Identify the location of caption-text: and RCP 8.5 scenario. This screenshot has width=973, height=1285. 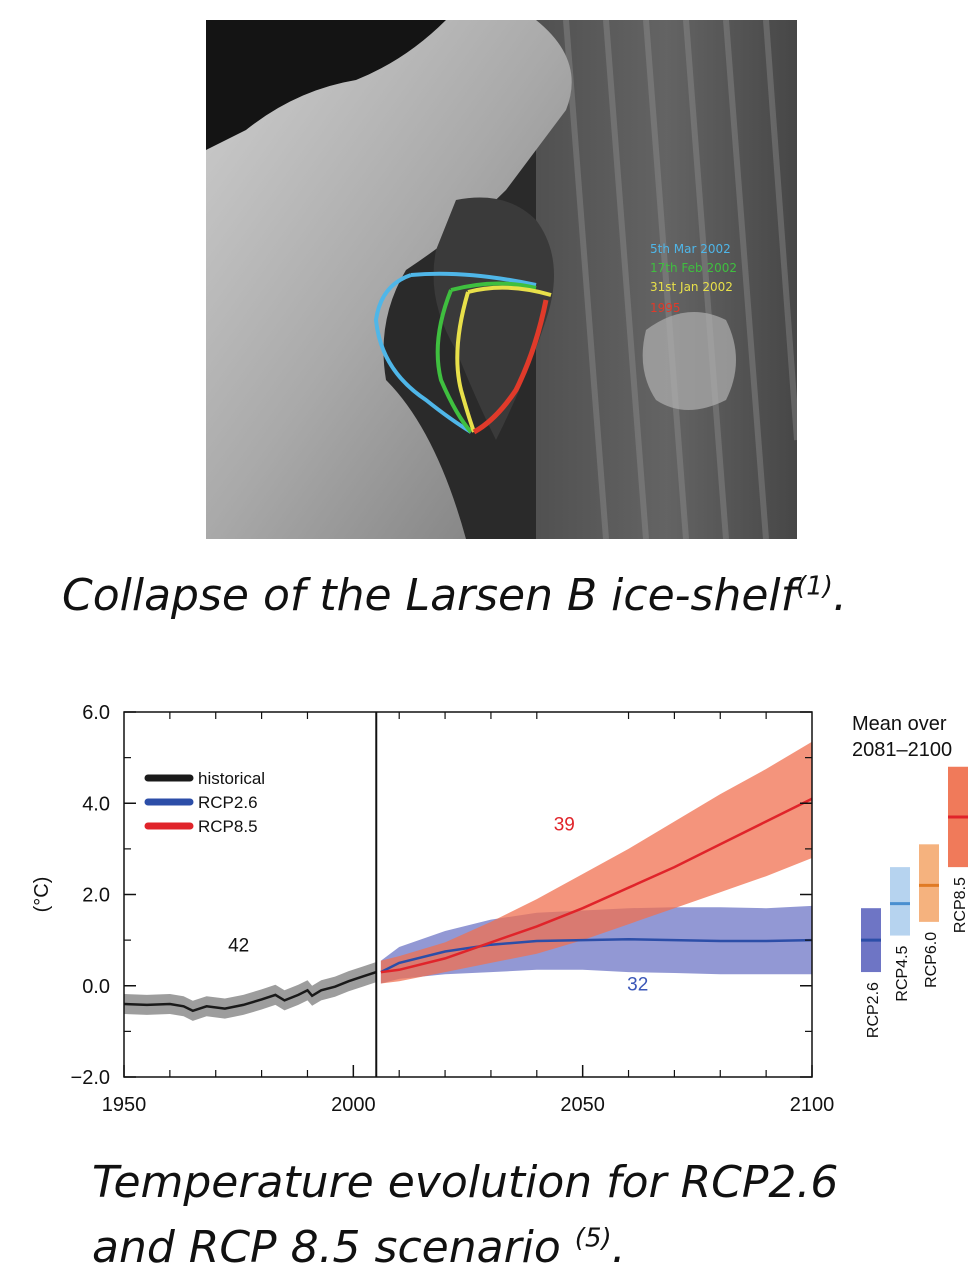
(333, 1247).